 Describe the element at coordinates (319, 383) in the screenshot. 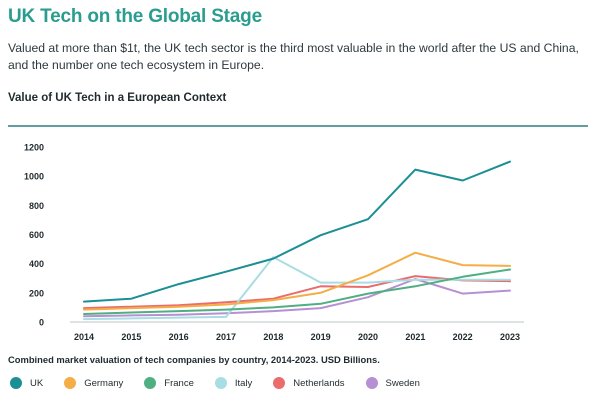

I see `legend-label: Netherlands` at that location.